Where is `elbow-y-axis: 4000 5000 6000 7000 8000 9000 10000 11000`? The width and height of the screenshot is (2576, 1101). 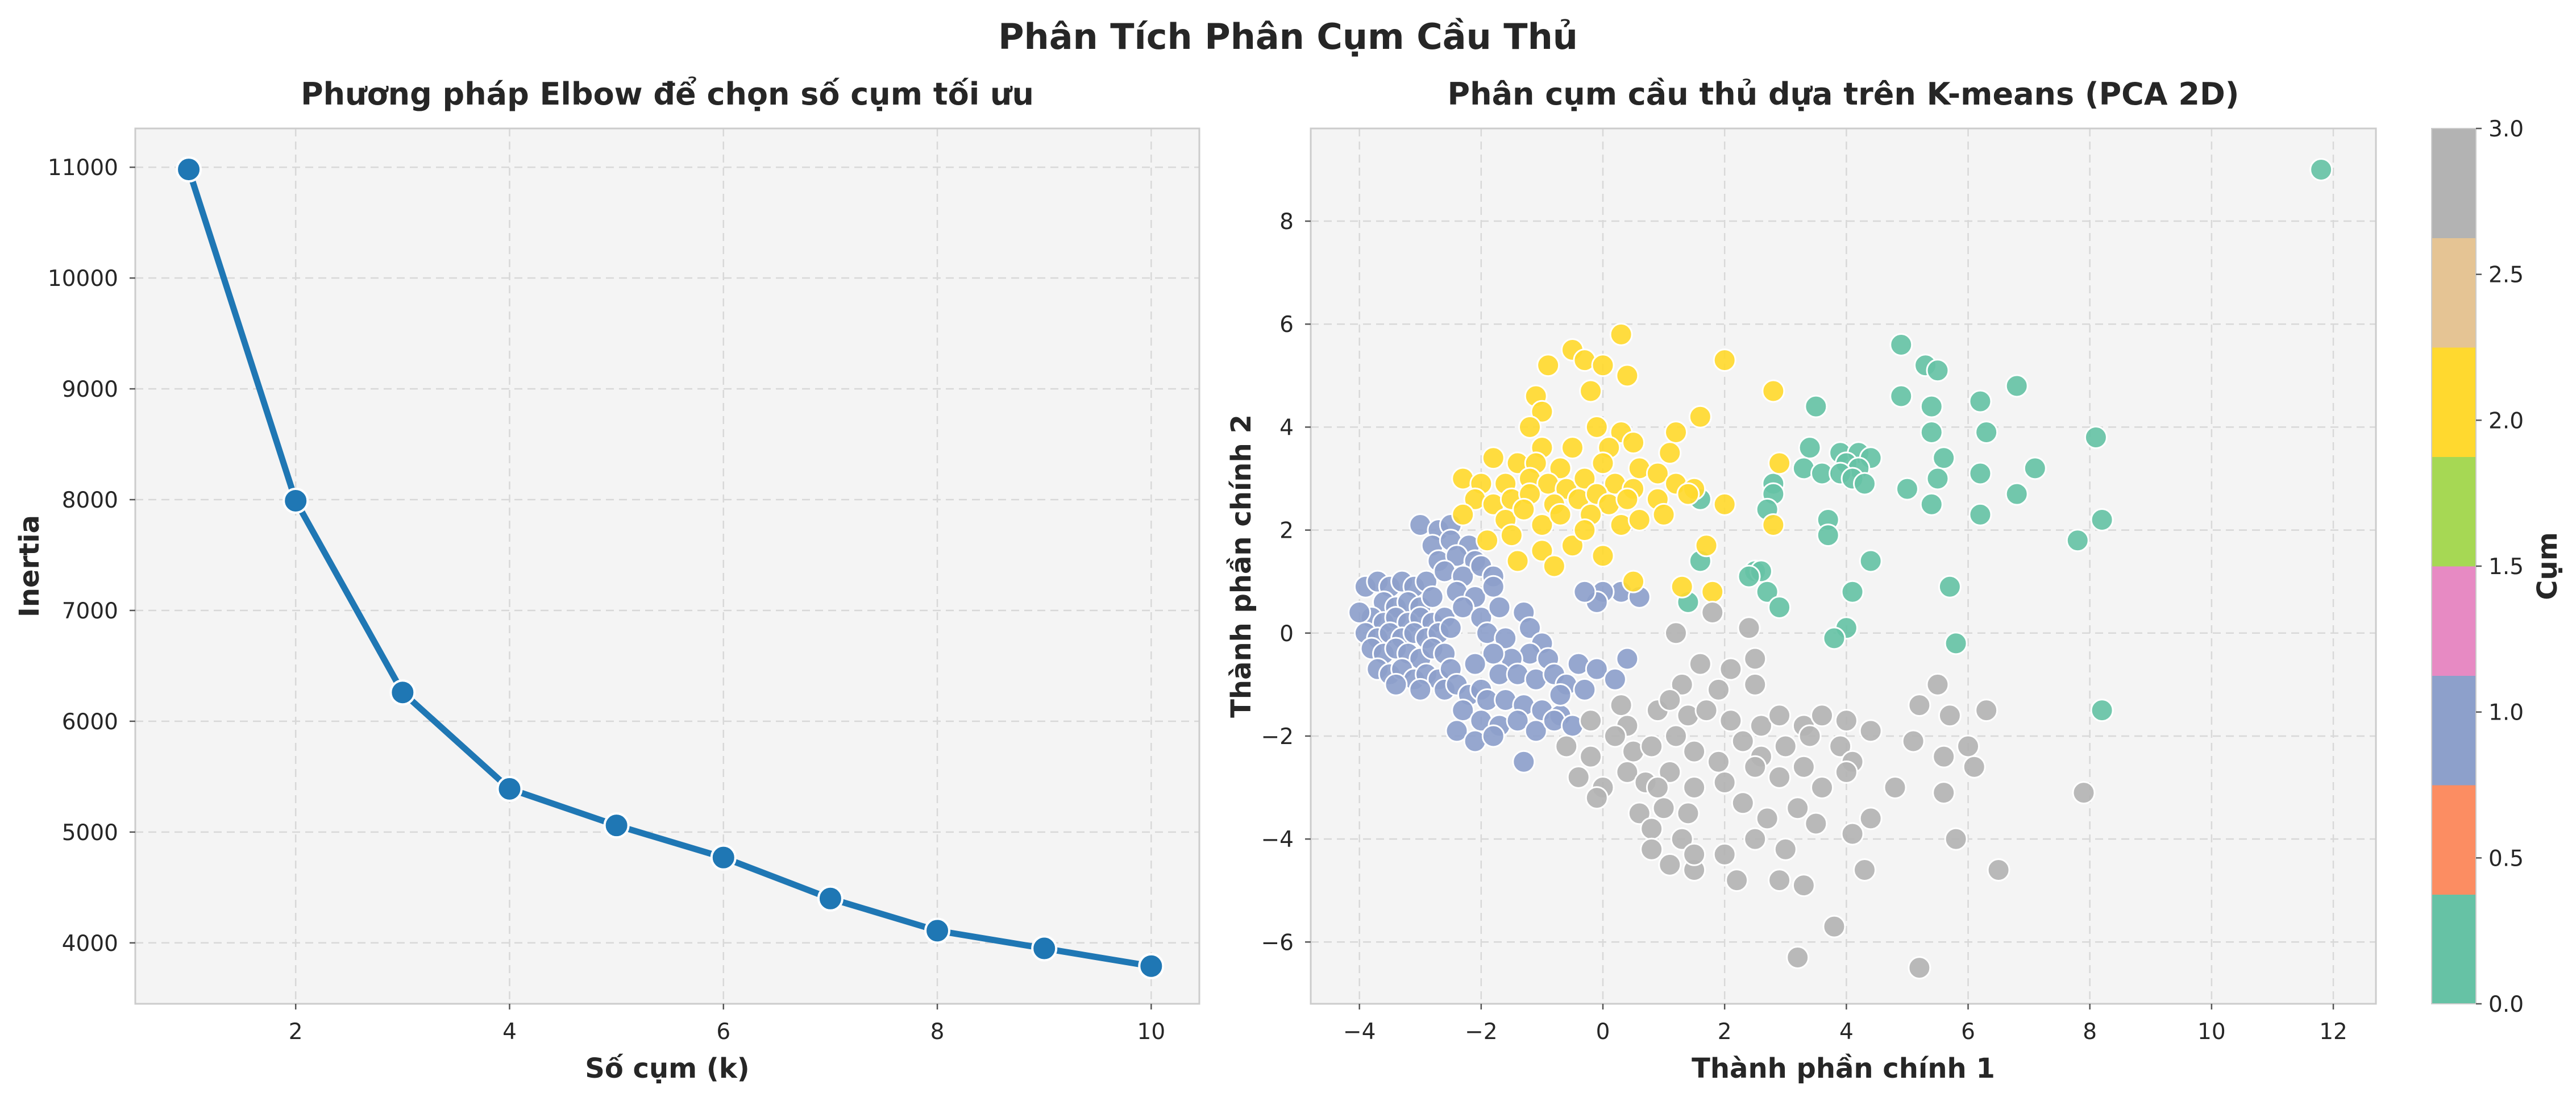 elbow-y-axis: 4000 5000 6000 7000 8000 9000 10000 11000 is located at coordinates (91, 556).